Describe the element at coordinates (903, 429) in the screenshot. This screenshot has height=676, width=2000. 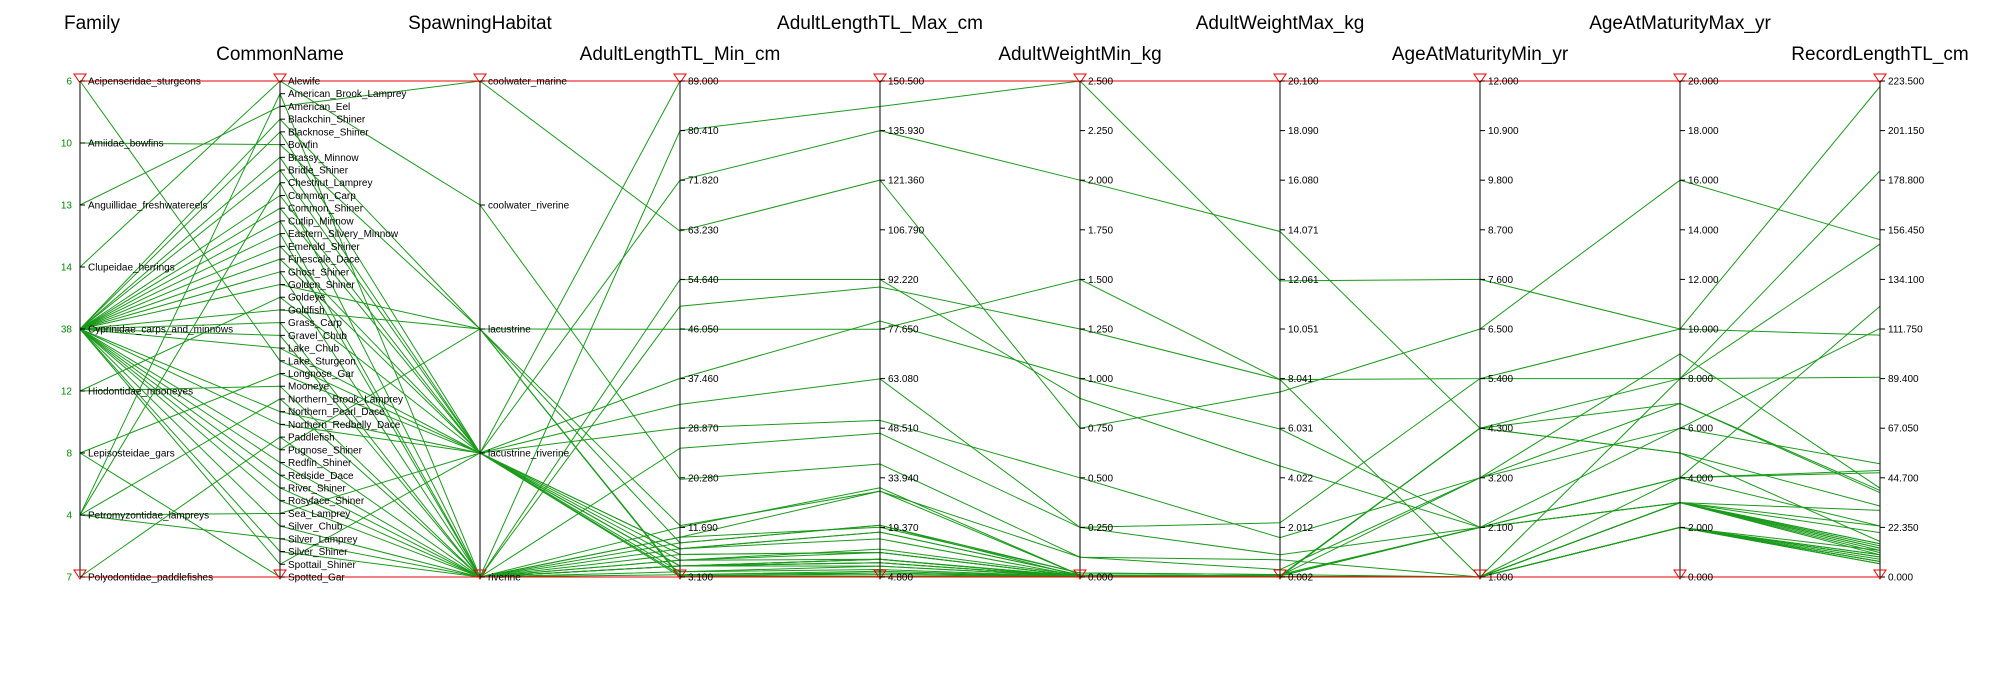
I see `tick-label: 48.510` at that location.